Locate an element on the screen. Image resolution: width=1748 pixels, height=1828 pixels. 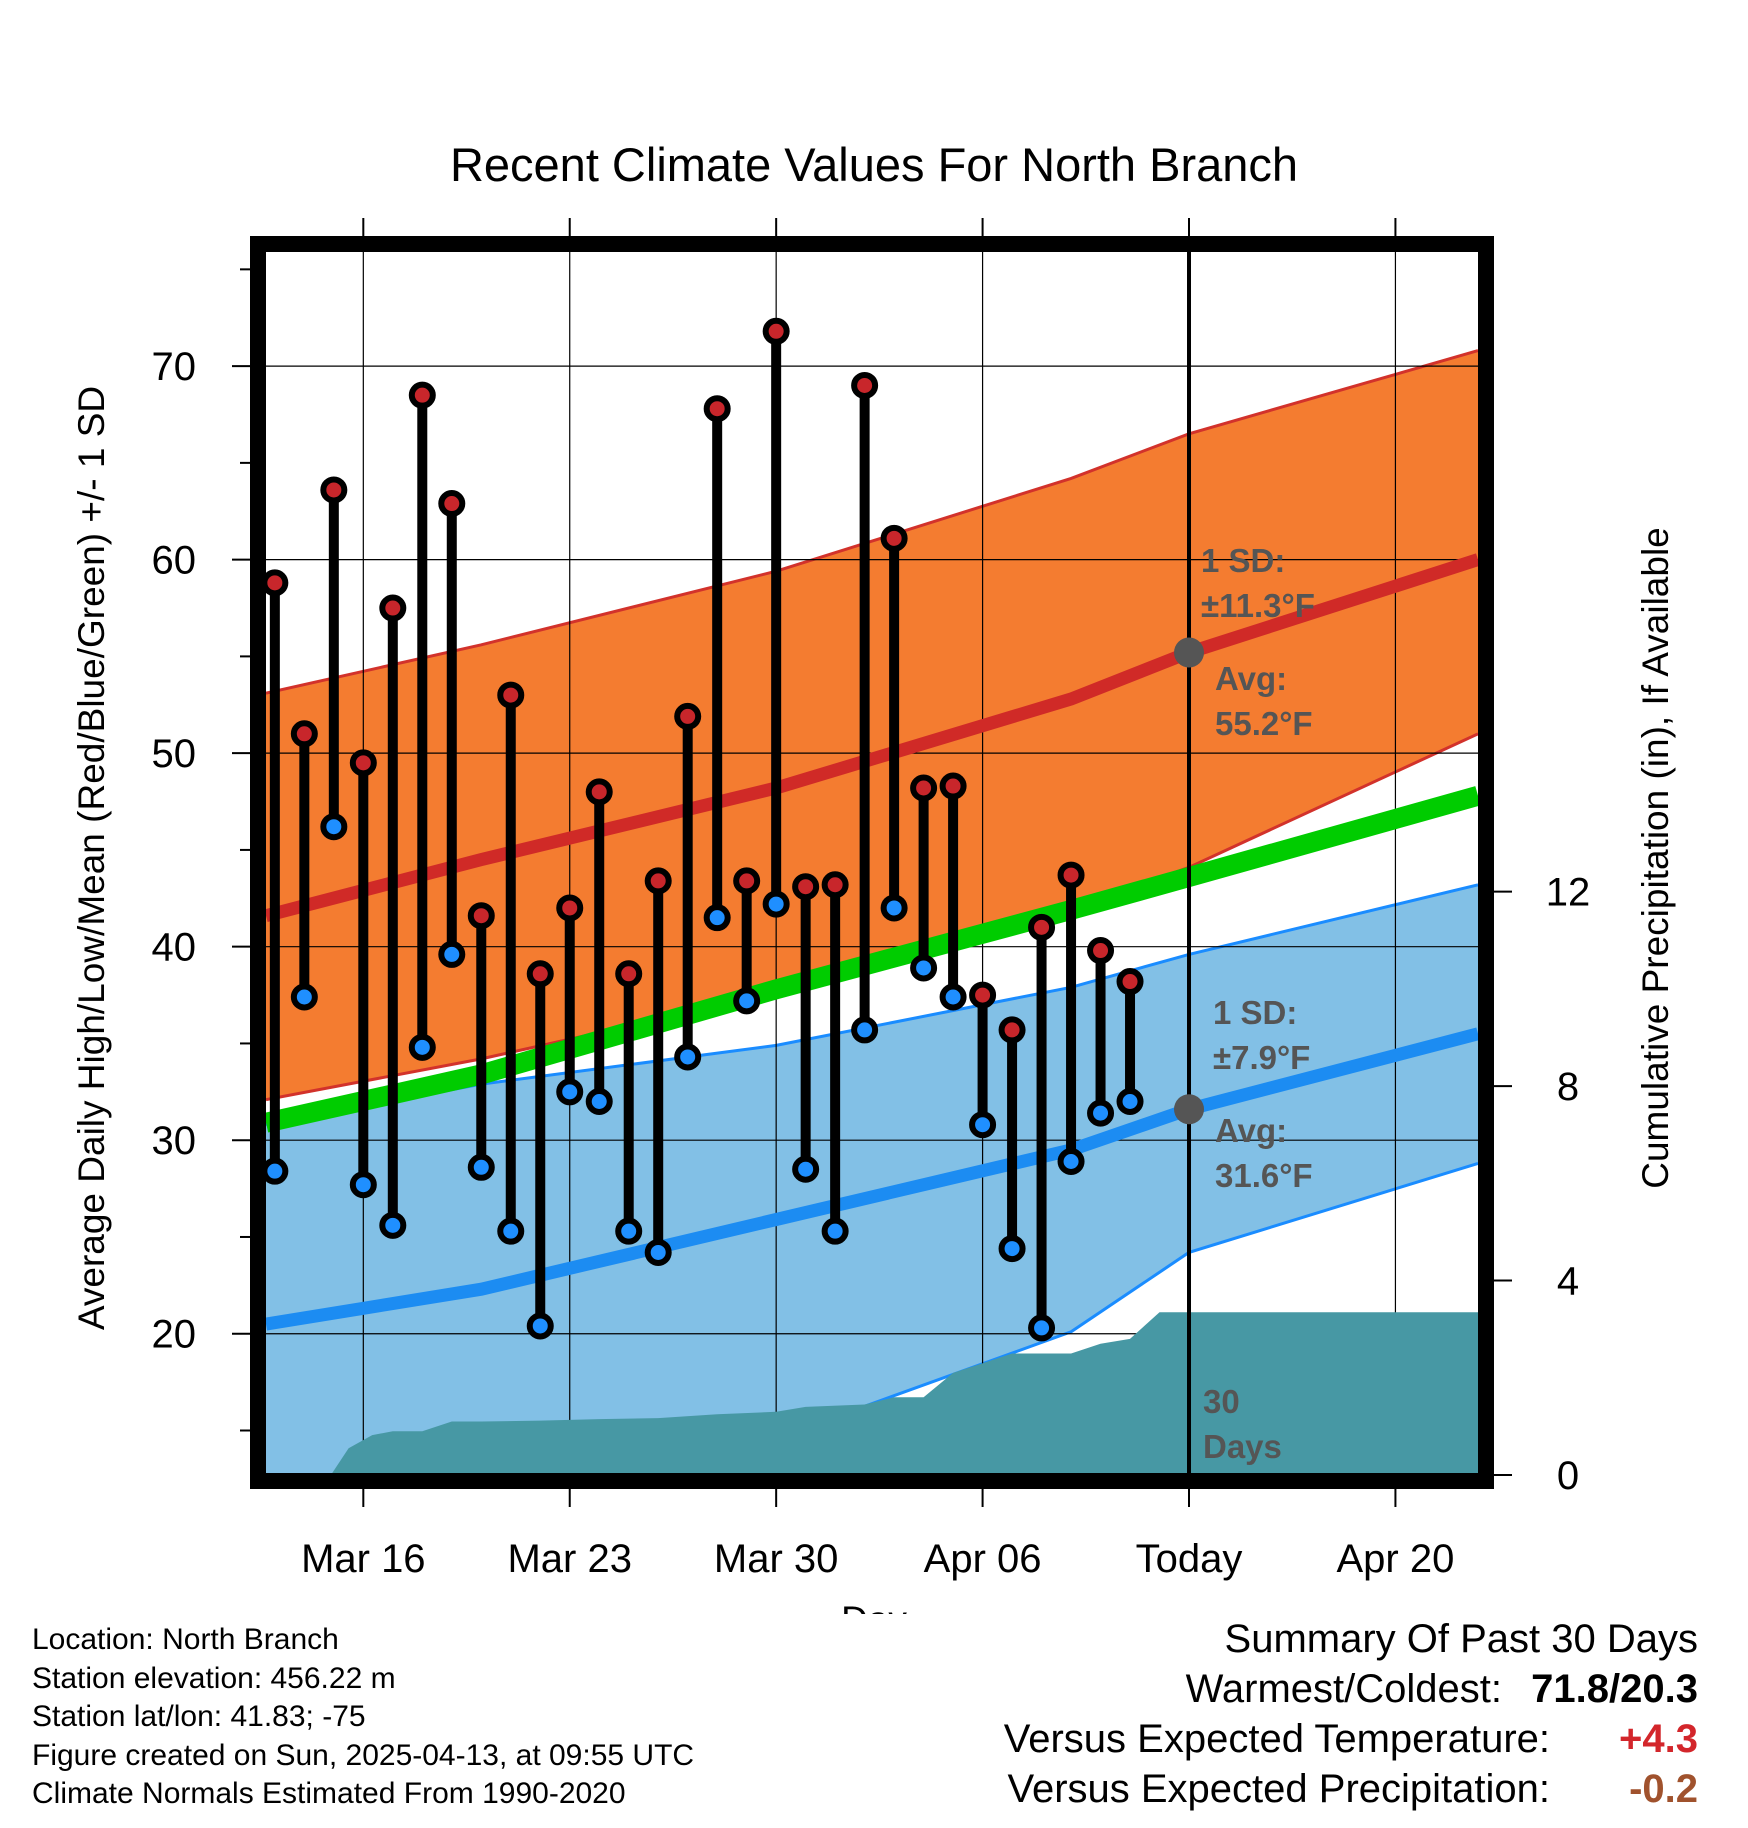
precip-area is located at coordinates (876, 1393).